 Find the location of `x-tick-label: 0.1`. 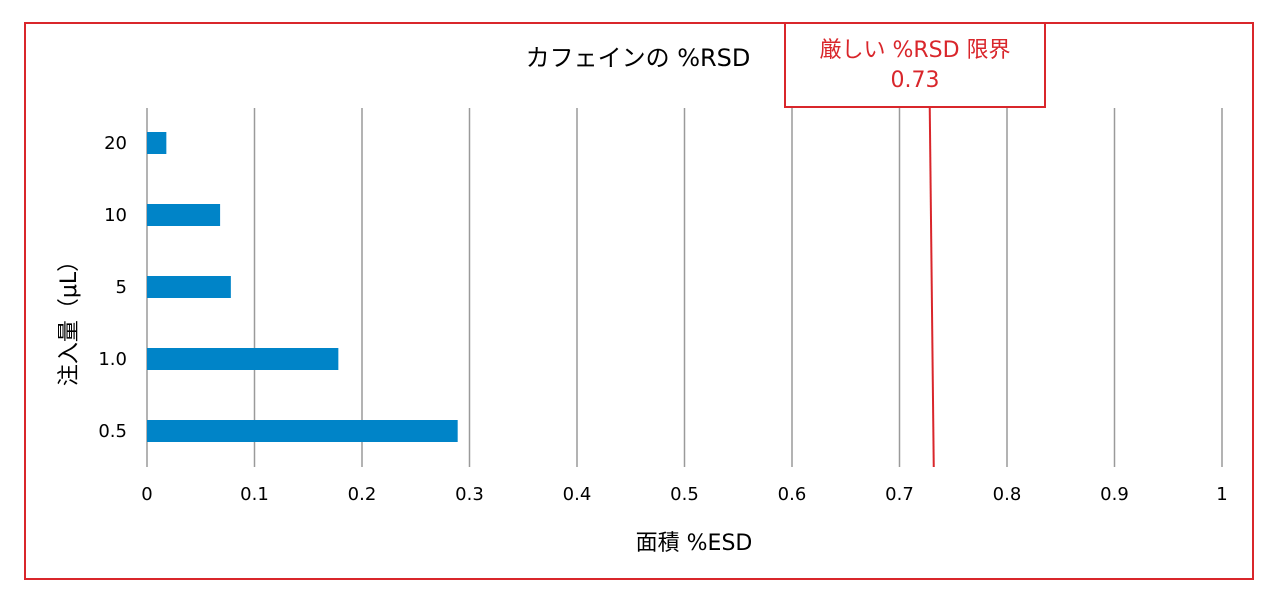

x-tick-label: 0.1 is located at coordinates (254, 494).